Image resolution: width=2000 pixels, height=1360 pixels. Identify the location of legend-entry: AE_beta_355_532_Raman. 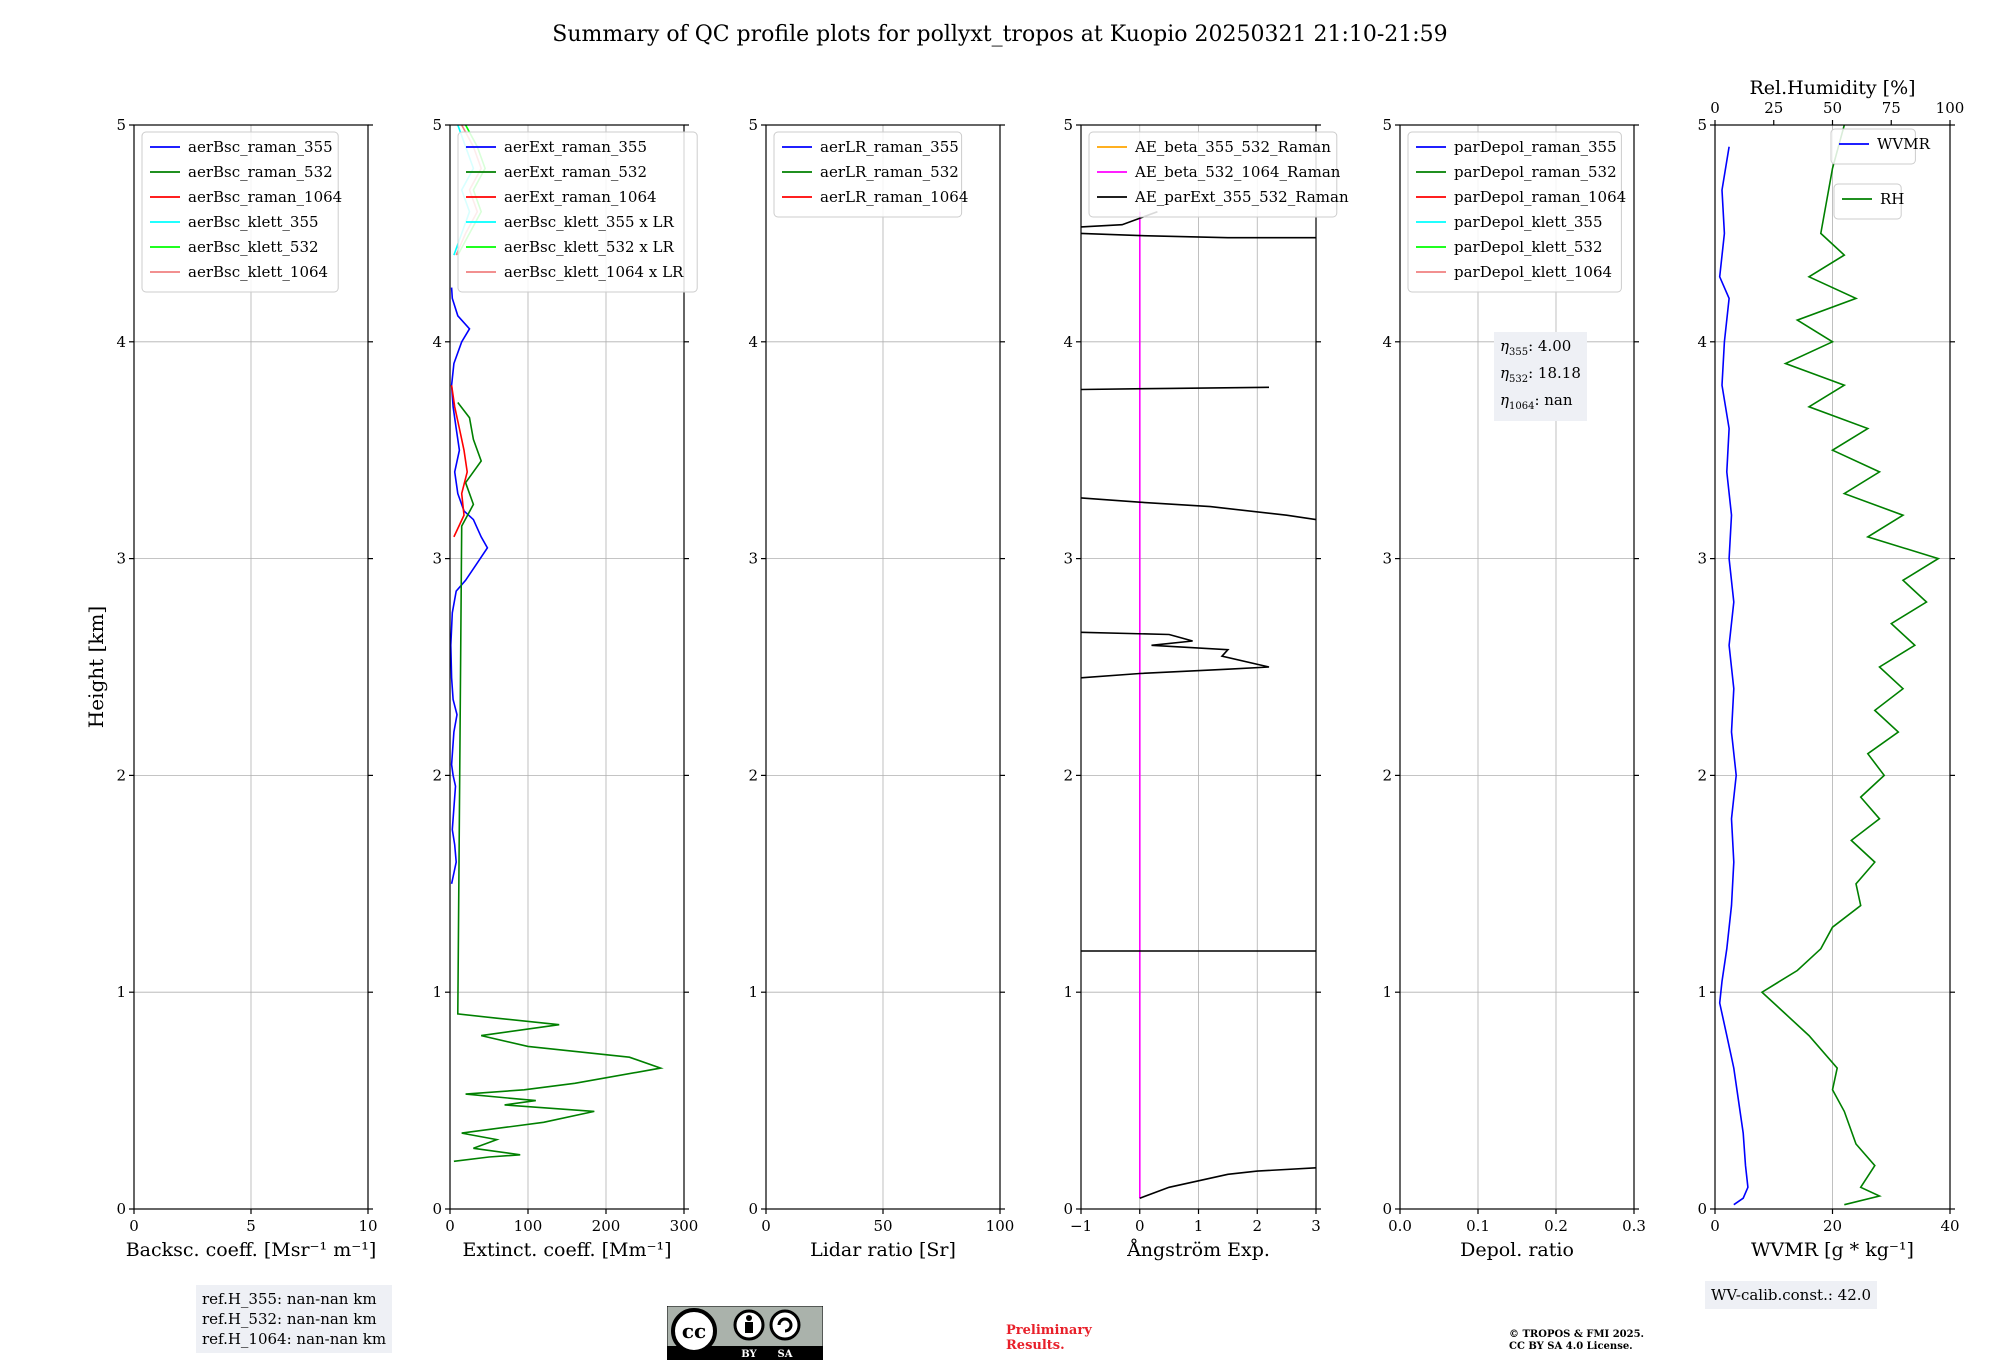
(1232, 147).